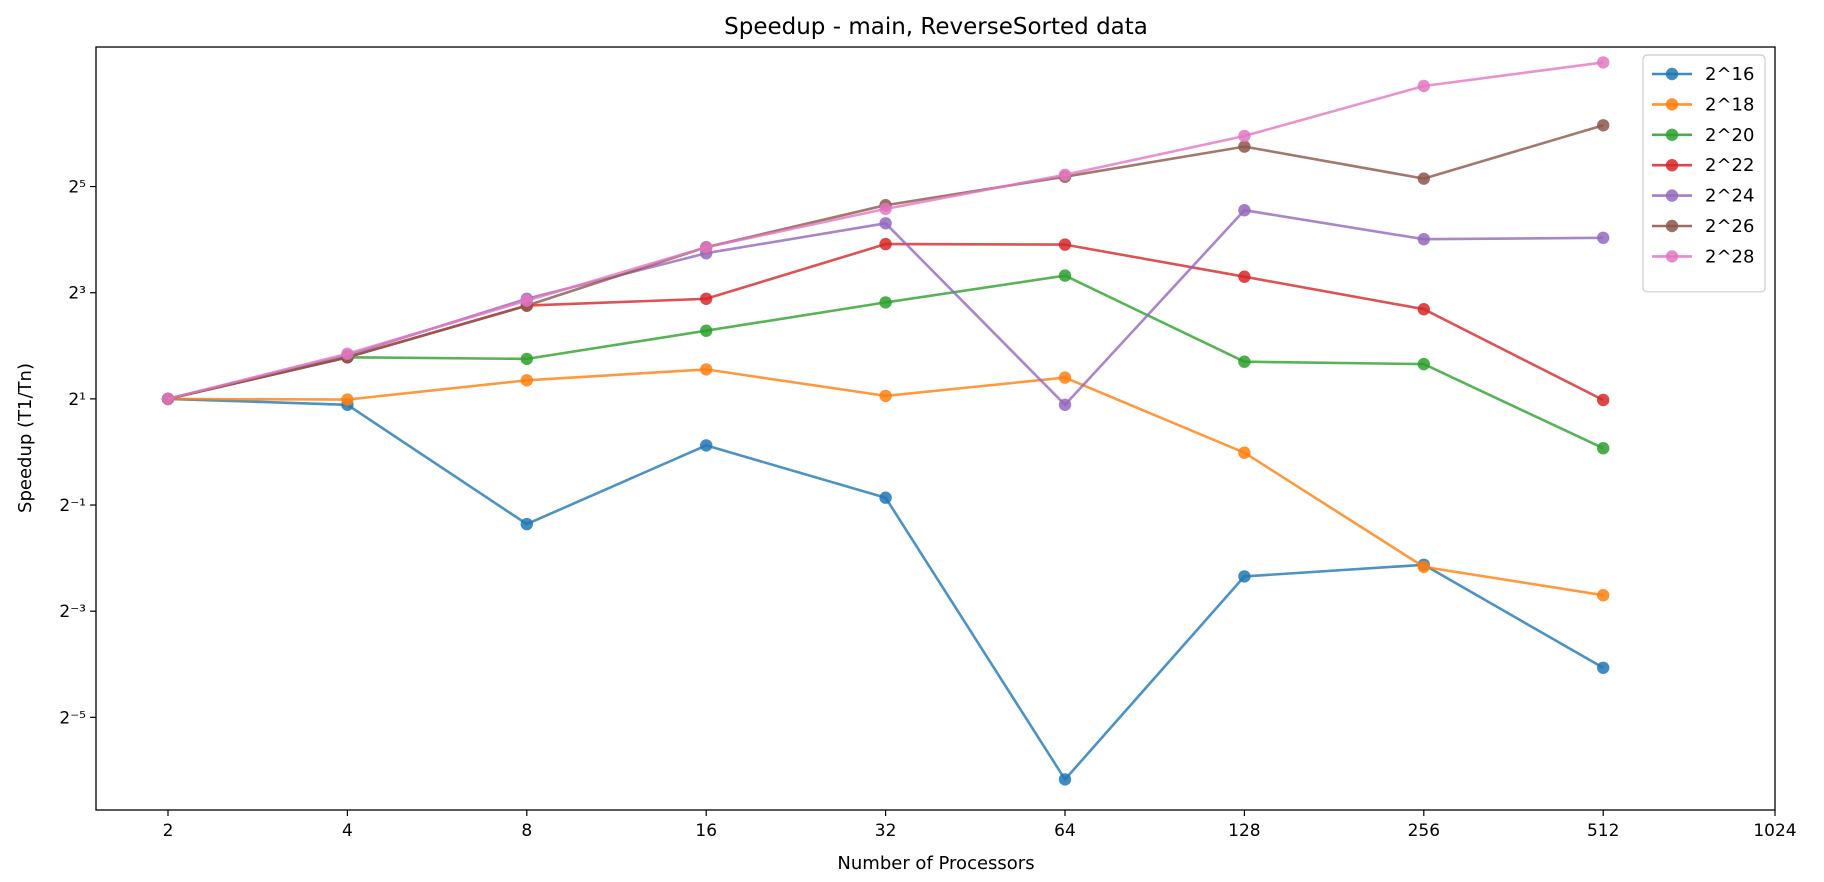  Describe the element at coordinates (1729, 74) in the screenshot. I see `legend-label: 2^16` at that location.